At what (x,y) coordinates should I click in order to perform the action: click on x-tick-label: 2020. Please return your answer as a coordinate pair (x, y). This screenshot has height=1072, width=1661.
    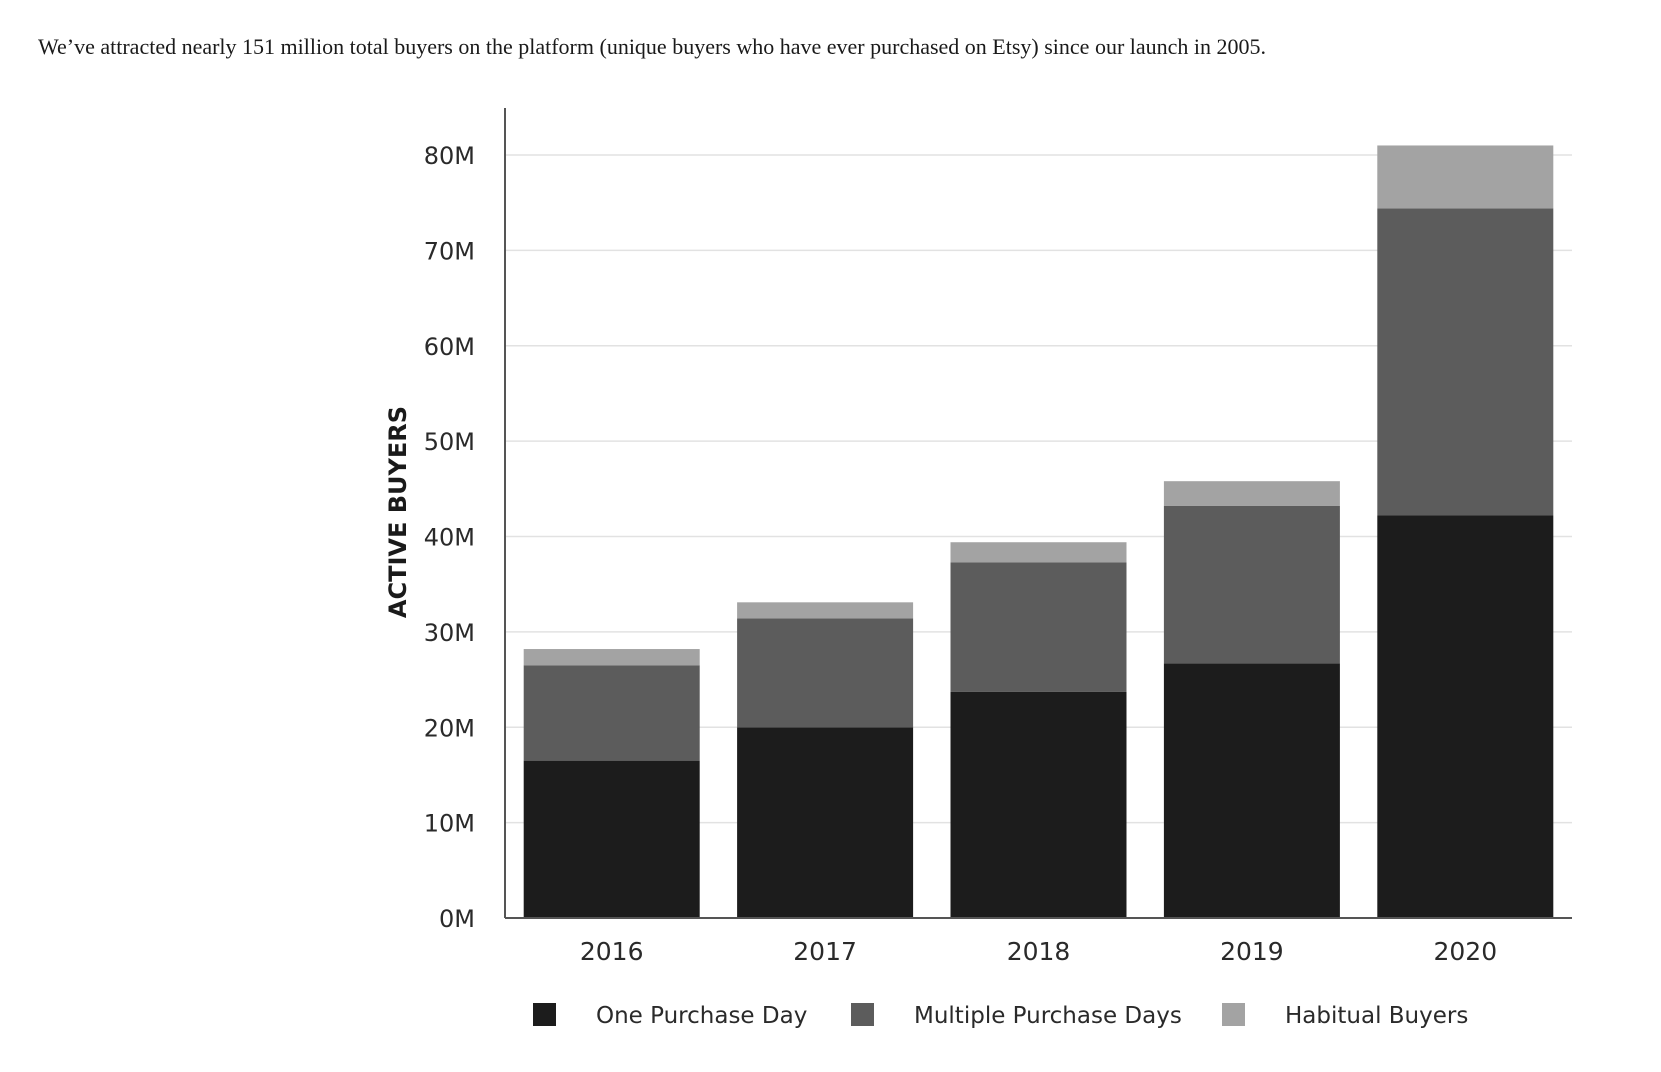
    Looking at the image, I should click on (1465, 951).